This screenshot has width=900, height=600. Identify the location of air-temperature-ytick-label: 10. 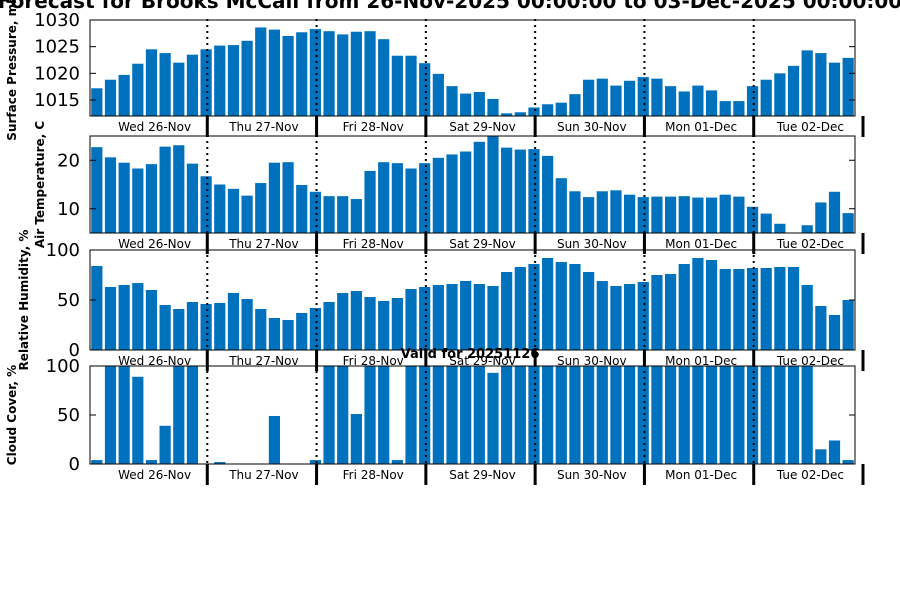
(68, 209).